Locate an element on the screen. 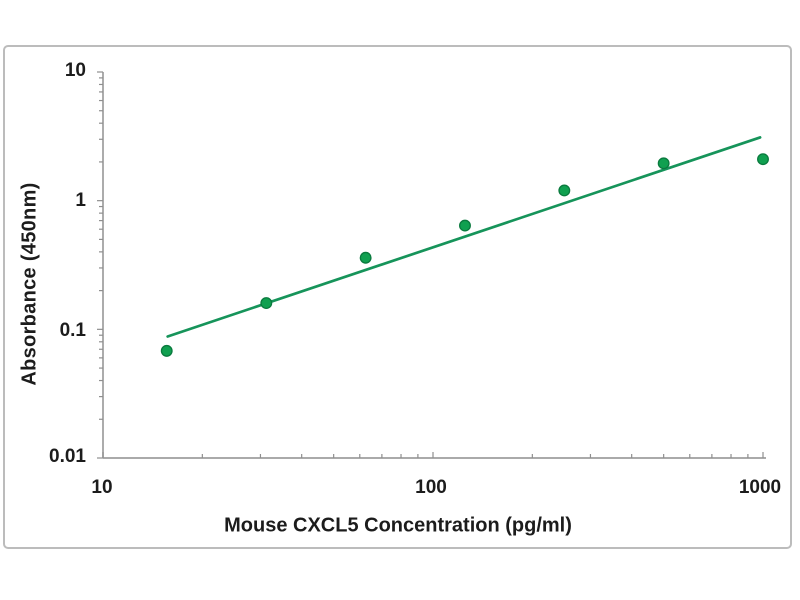 This screenshot has width=800, height=600. x-tick-label-100: 100 is located at coordinates (431, 487).